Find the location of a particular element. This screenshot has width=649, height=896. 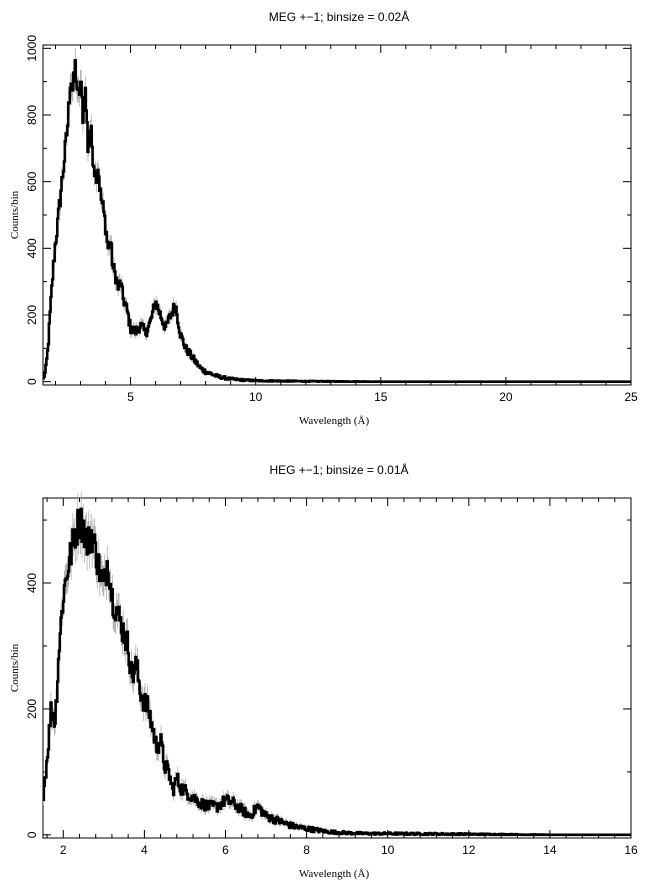

heg-x-tick-label: 16 is located at coordinates (631, 850).